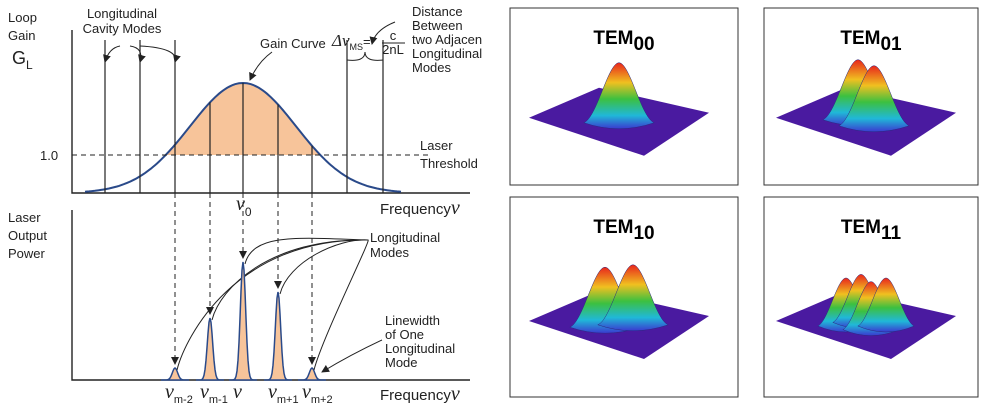 This screenshot has height=407, width=987. I want to click on mode-label: νm+2, so click(317, 393).